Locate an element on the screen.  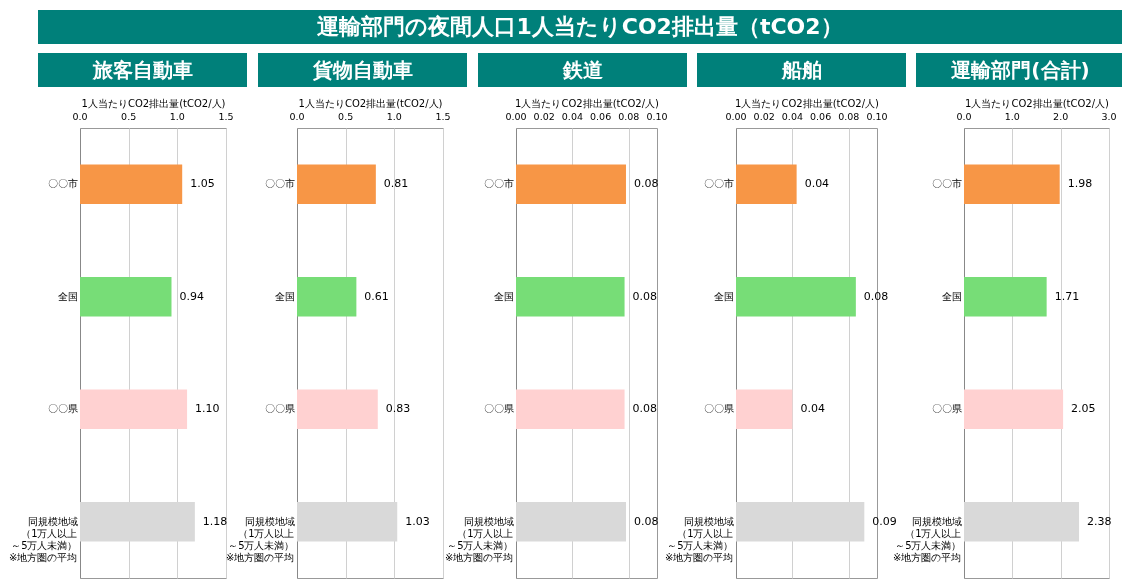
text: 運輸部門の夜間人口1人当たりCO2排出量（tCO2） is located at coordinates (580, 27).